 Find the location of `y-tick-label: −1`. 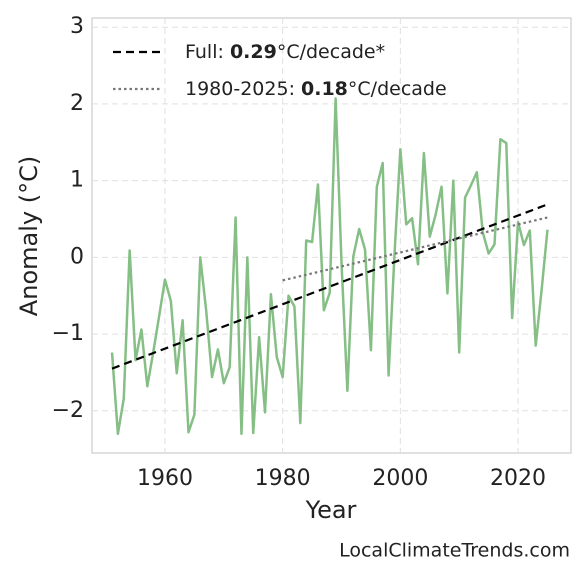

y-tick-label: −1 is located at coordinates (68, 333).